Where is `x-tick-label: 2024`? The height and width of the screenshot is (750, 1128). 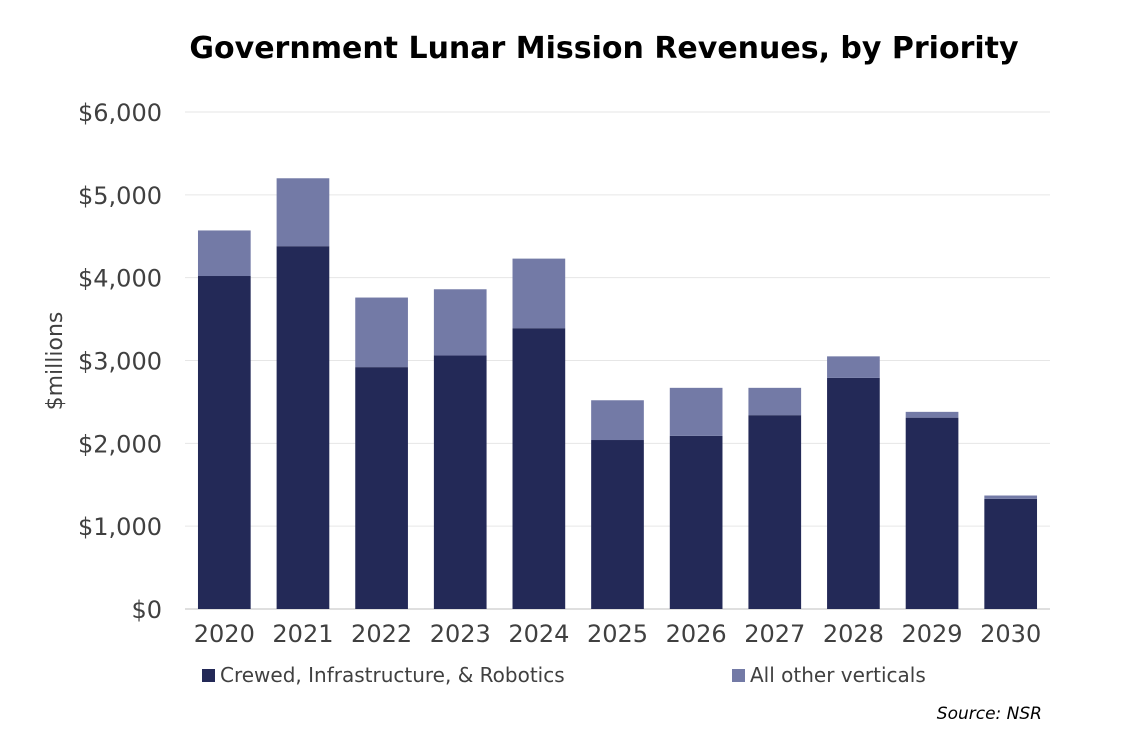 x-tick-label: 2024 is located at coordinates (538, 634).